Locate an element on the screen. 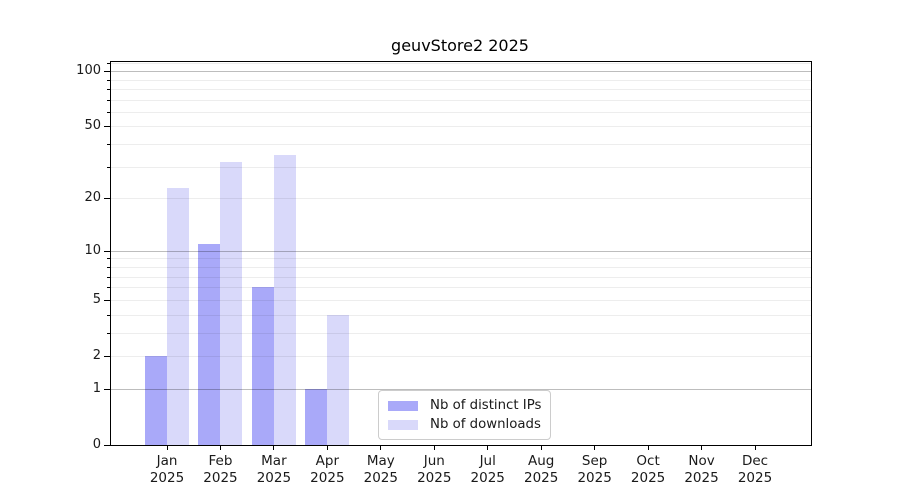 The image size is (900, 500). y-tick-label: 10 is located at coordinates (92, 250).